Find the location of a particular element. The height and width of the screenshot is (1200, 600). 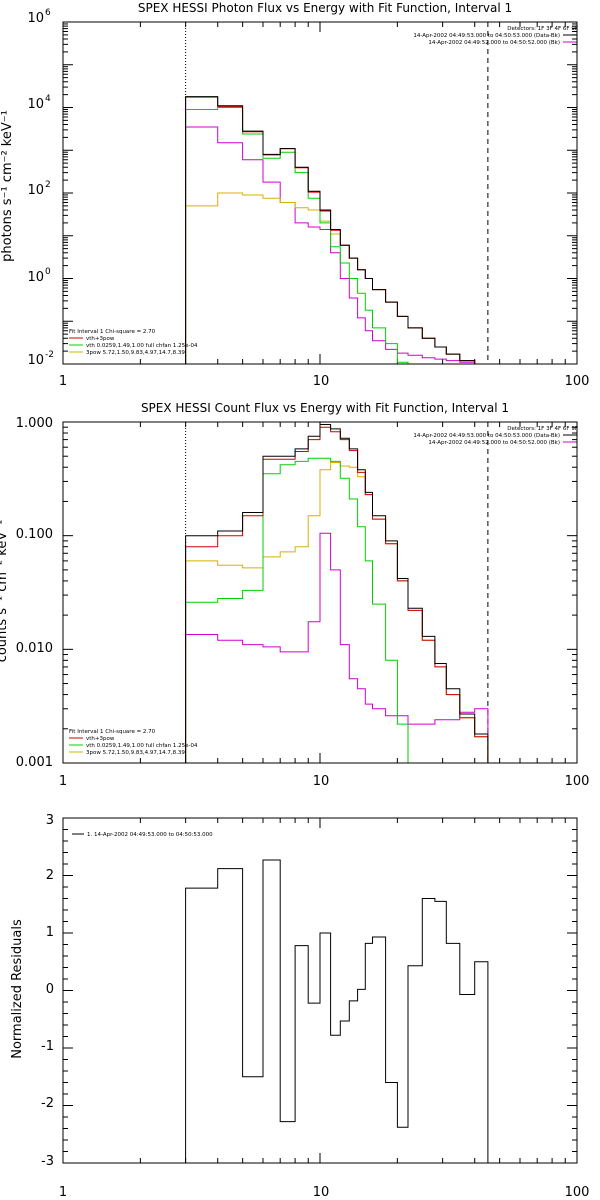

residuals-y-tick-2: 2 is located at coordinates (50, 875).